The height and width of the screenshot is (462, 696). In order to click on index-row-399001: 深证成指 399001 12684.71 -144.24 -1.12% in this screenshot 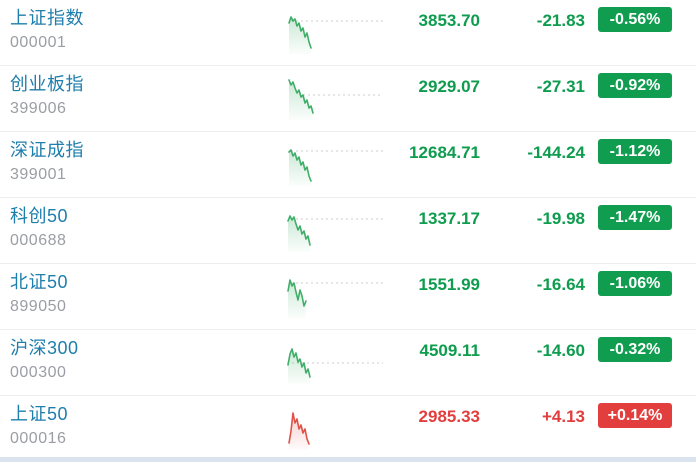, I will do `click(348, 165)`.